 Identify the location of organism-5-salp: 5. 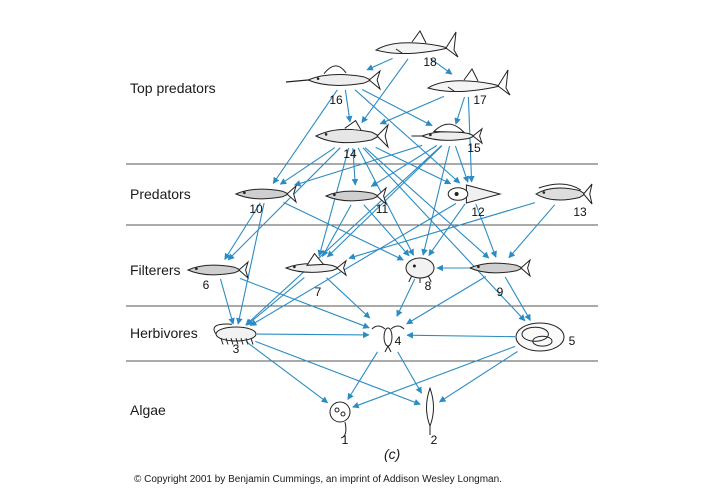
(545, 337).